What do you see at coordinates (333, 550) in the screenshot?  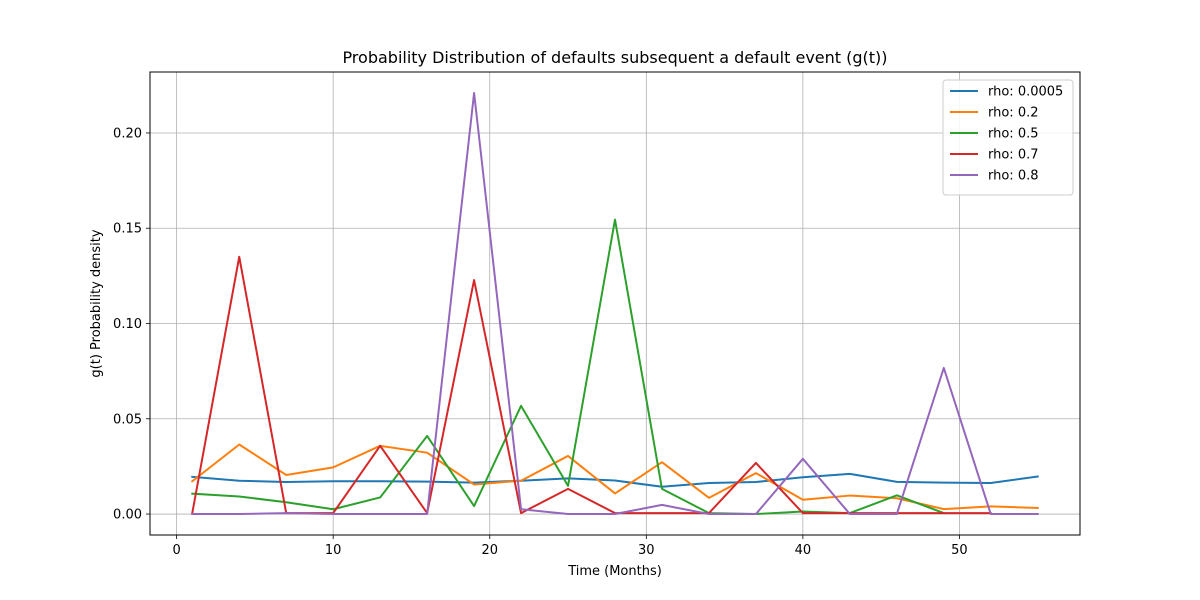 I see `x-tick-label: 10` at bounding box center [333, 550].